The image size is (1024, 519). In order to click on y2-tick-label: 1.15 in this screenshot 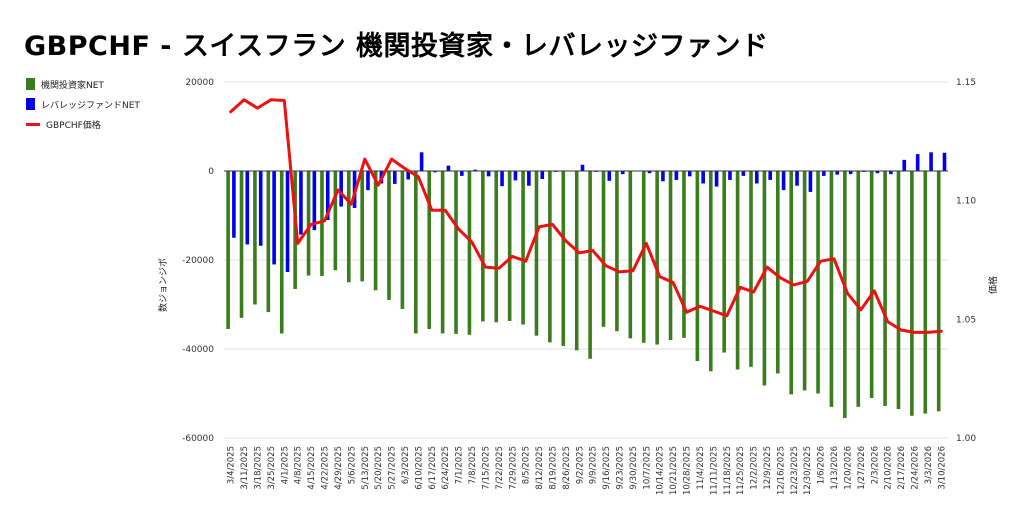, I will do `click(966, 83)`.